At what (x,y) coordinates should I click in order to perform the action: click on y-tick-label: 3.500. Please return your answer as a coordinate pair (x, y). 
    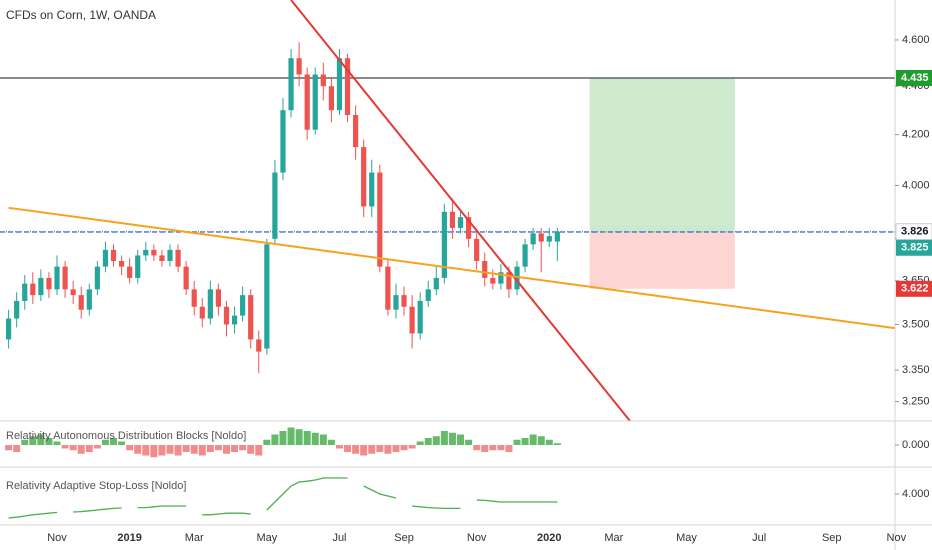
    Looking at the image, I should click on (916, 324).